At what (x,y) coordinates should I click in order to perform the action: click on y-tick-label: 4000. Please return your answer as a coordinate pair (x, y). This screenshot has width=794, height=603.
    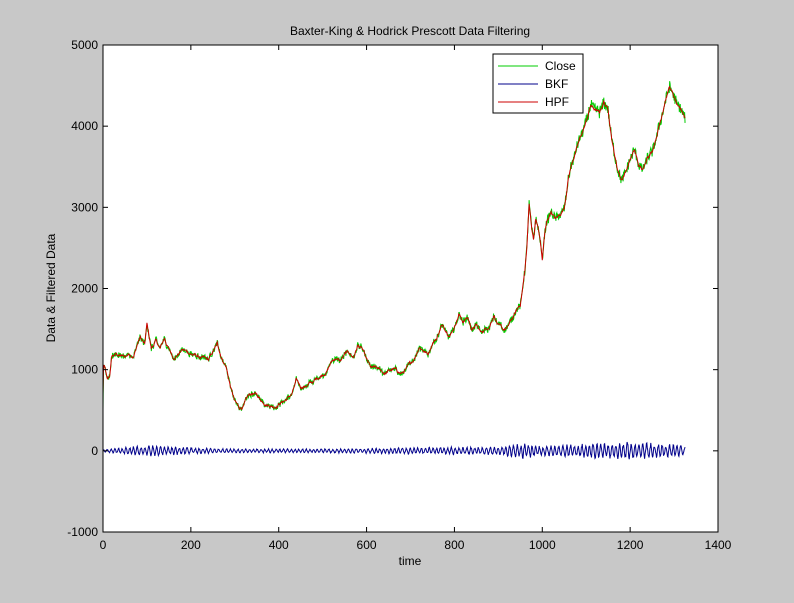
    Looking at the image, I should click on (84, 126).